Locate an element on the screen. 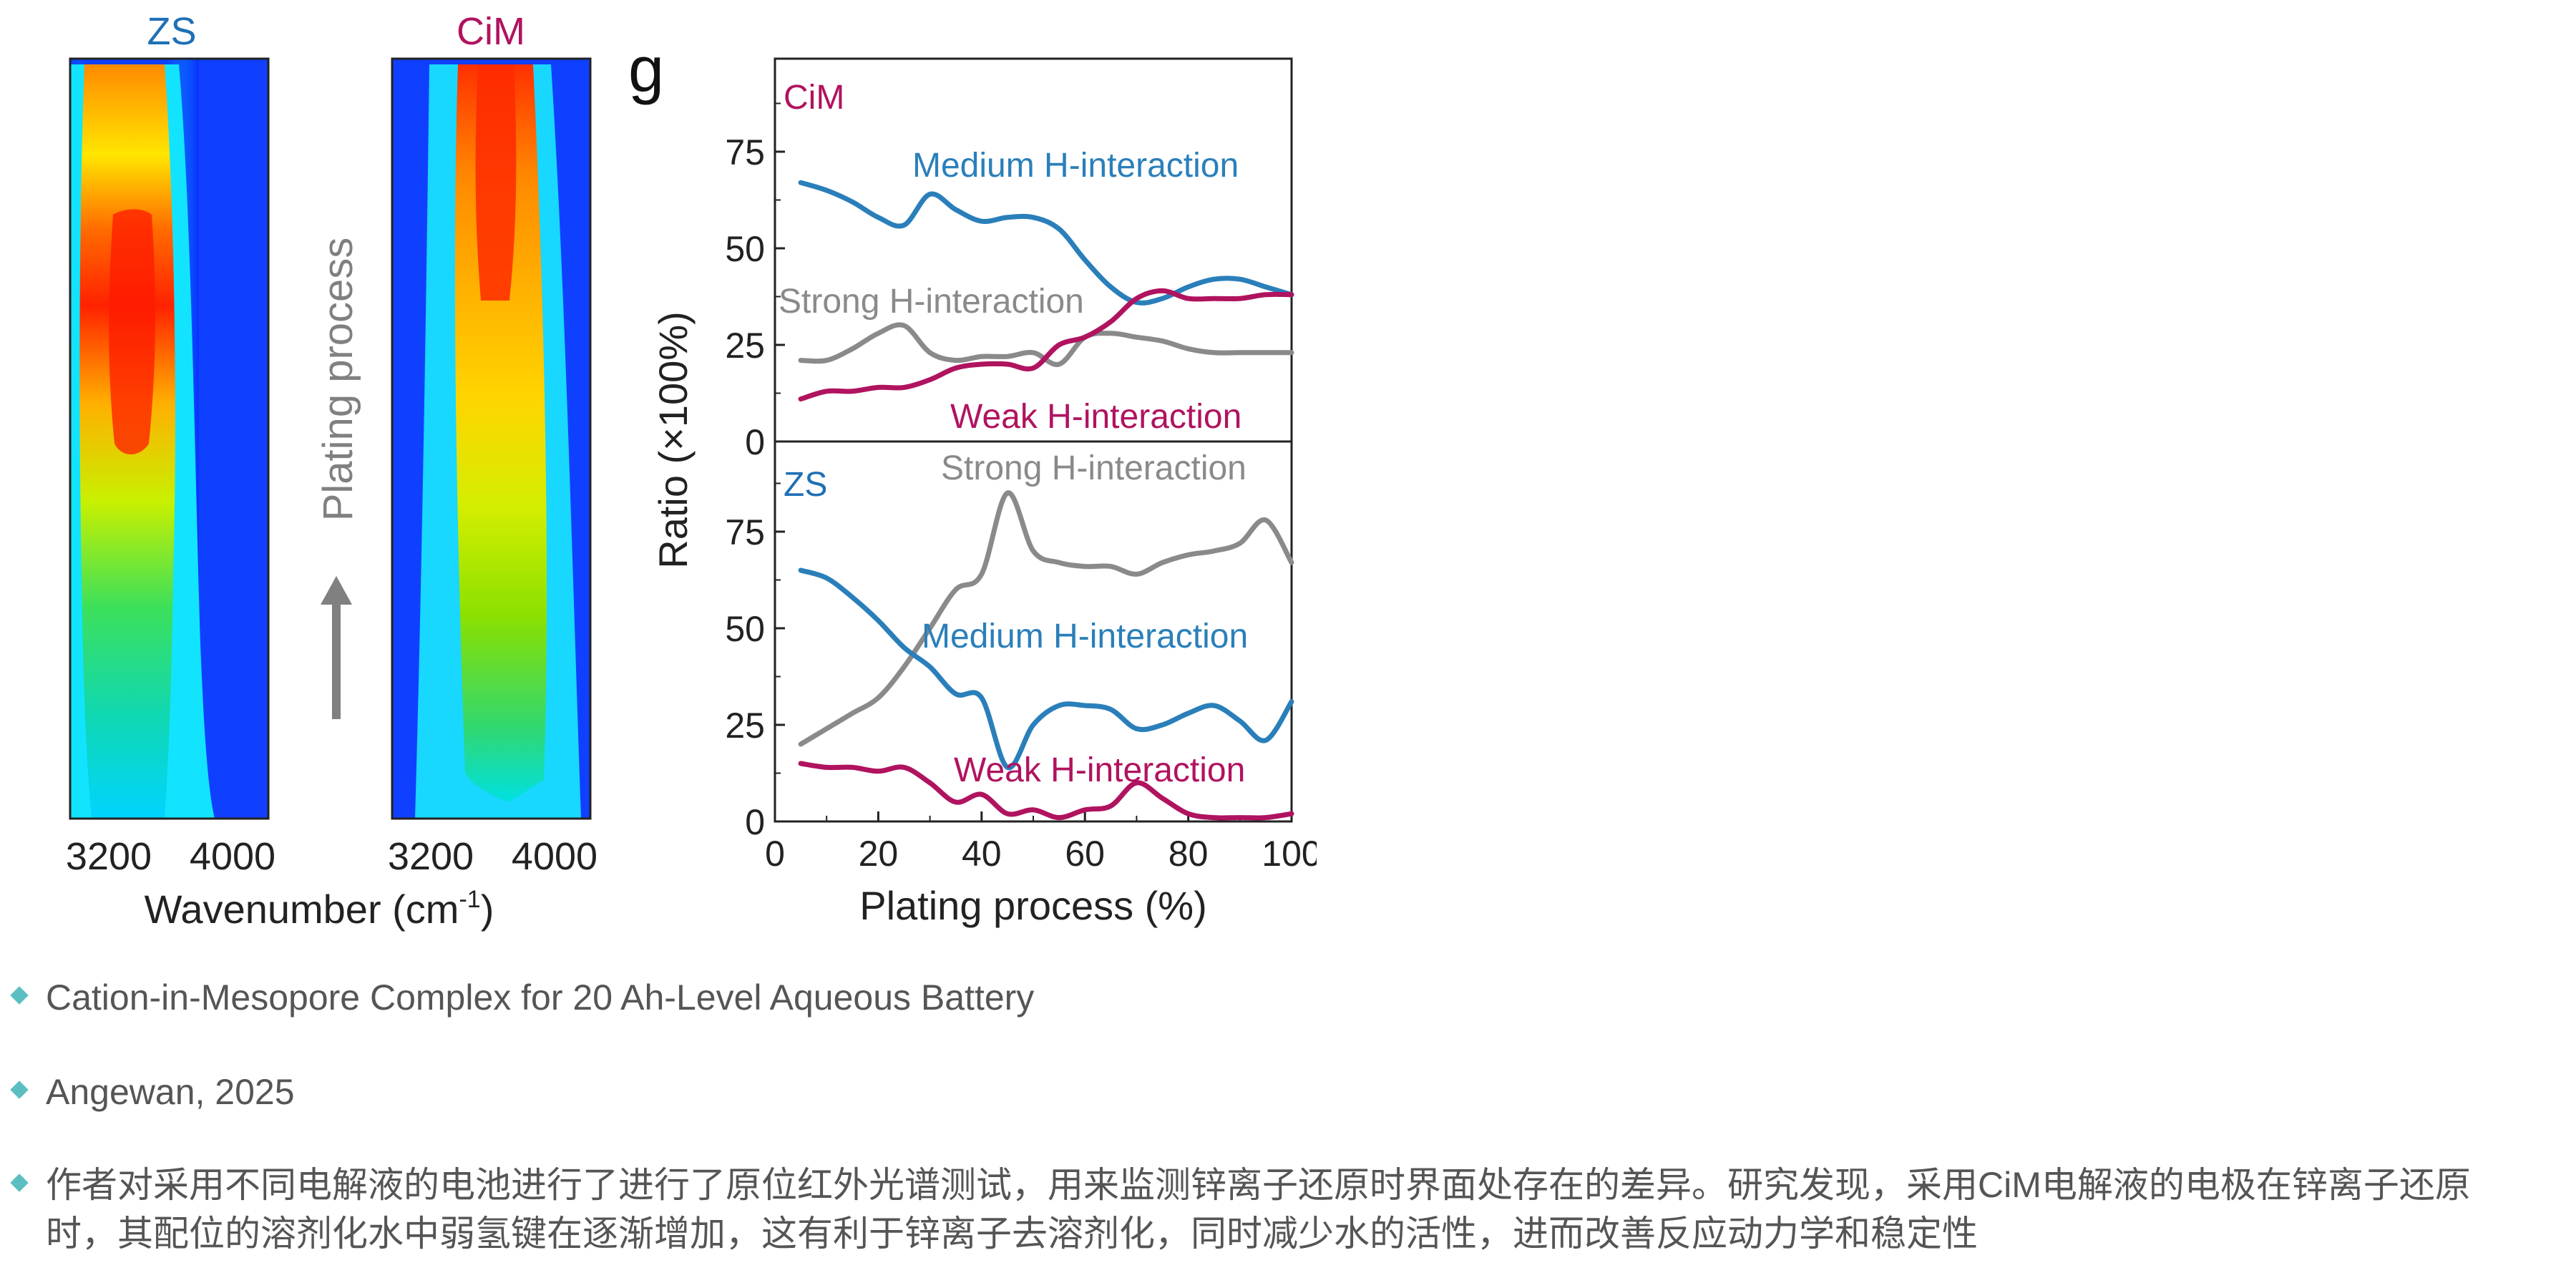 Image resolution: width=2576 pixels, height=1288 pixels. chart-x-axis-label: Plating process (%) is located at coordinates (1033, 905).